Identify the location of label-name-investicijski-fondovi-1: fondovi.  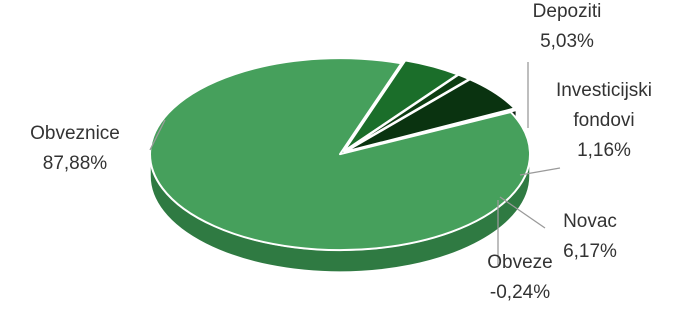
(603, 120).